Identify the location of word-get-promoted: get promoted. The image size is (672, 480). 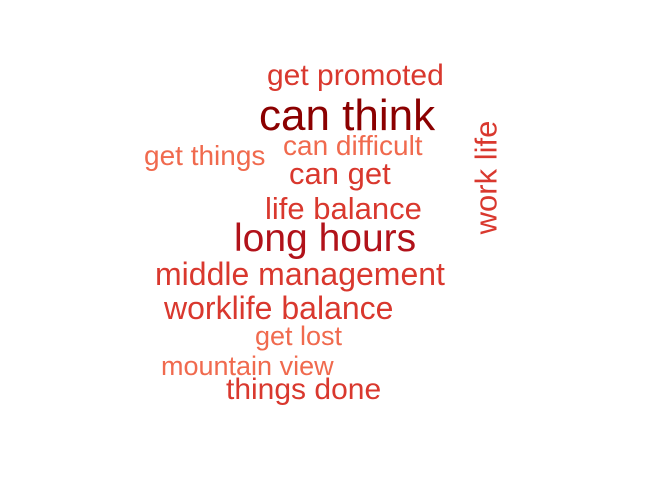
(355, 75).